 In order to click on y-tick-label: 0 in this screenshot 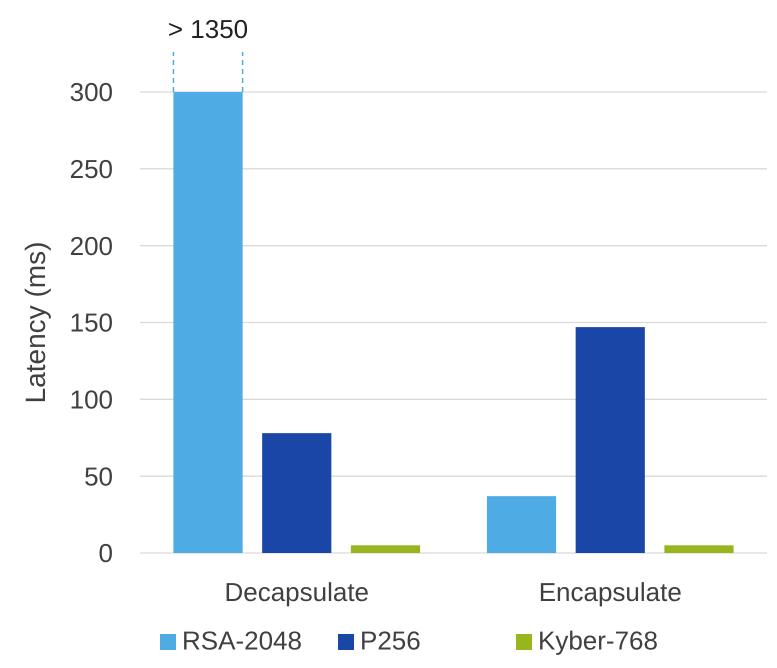, I will do `click(105, 553)`.